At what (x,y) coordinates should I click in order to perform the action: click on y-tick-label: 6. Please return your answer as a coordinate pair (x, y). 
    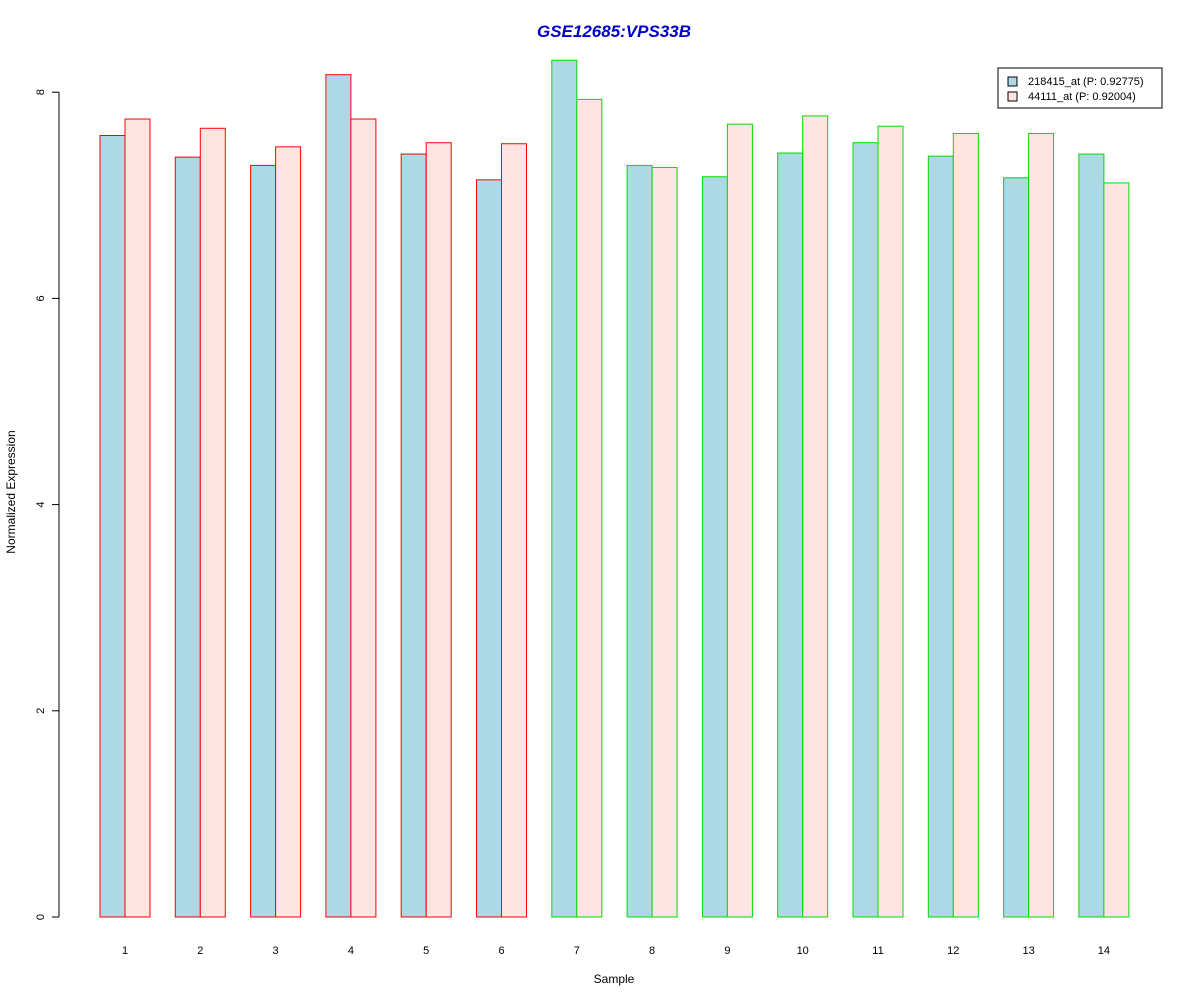
    Looking at the image, I should click on (41, 298).